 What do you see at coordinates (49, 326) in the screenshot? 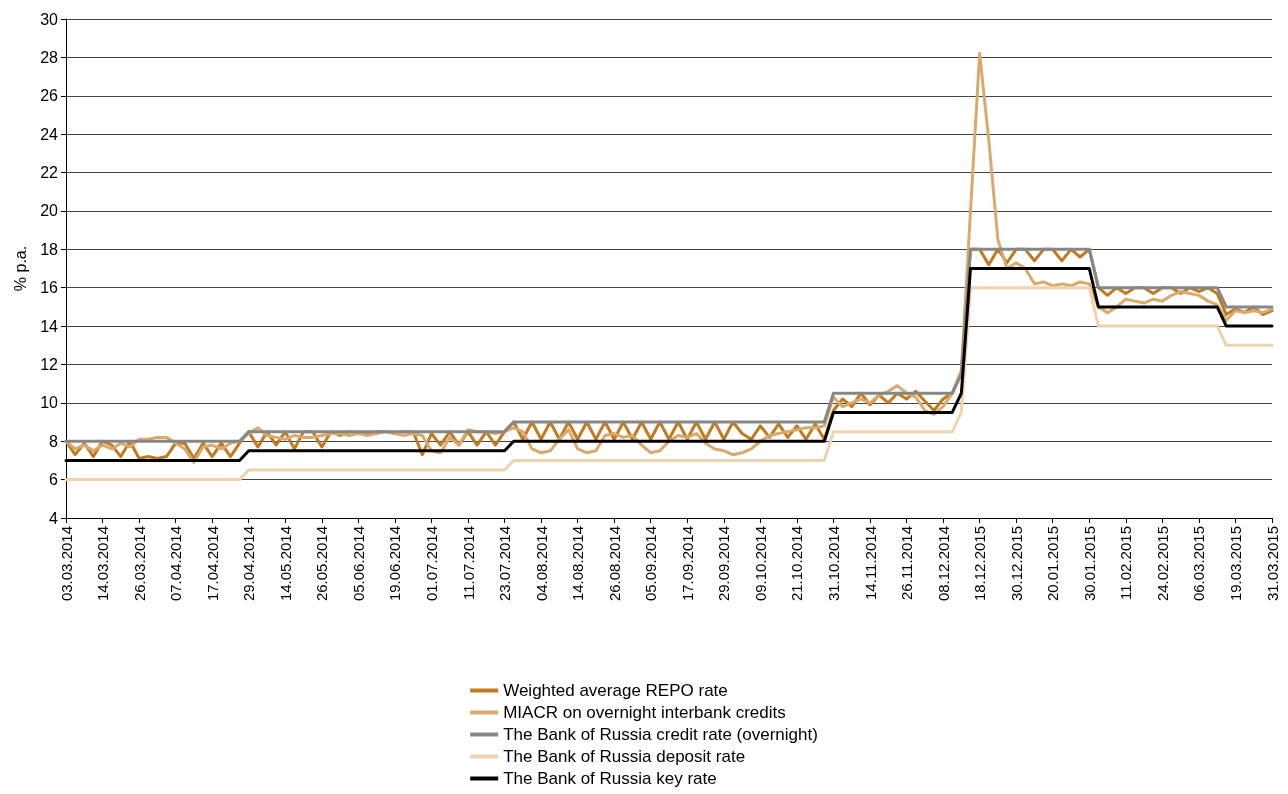
I see `y-tick-label: 14` at bounding box center [49, 326].